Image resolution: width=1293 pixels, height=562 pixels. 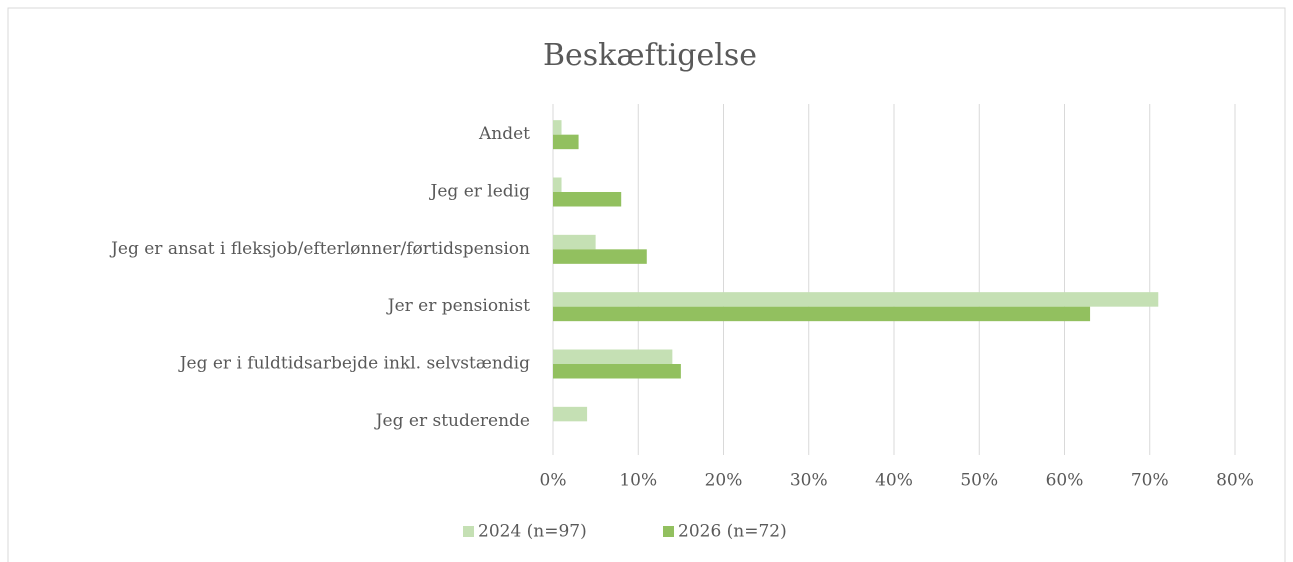 What do you see at coordinates (452, 421) in the screenshot?
I see `y-tick-label: Jeg er studerende` at bounding box center [452, 421].